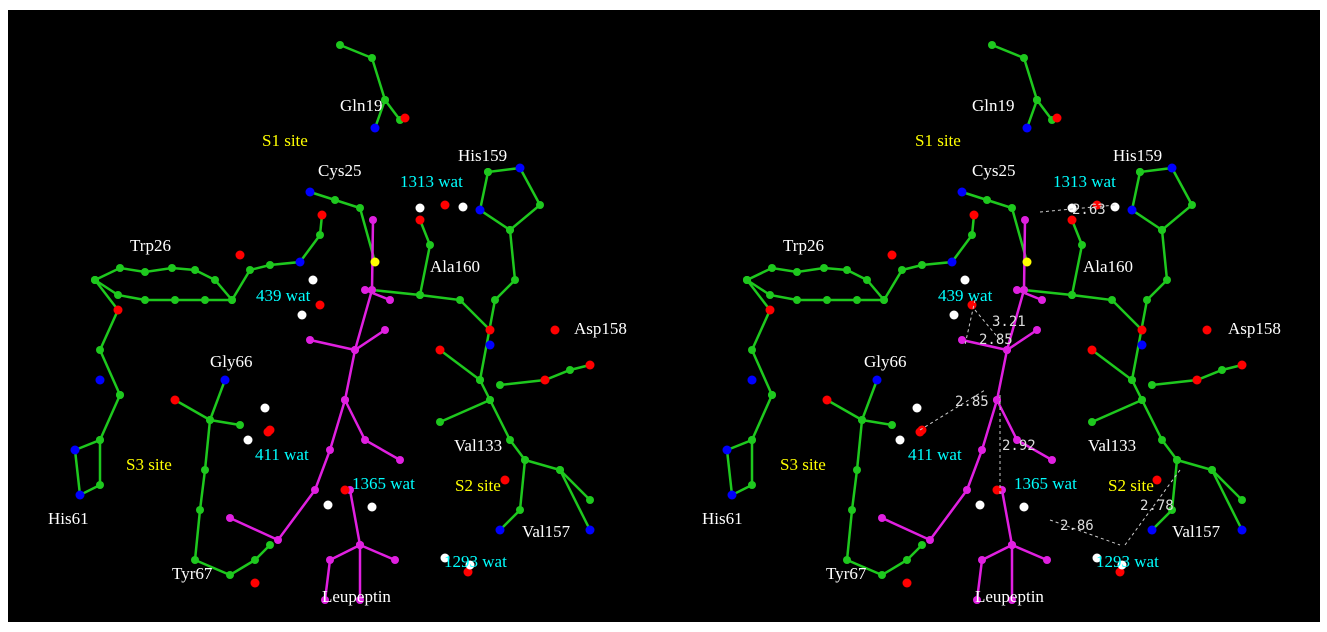 This screenshot has width=1327, height=632. Describe the element at coordinates (282, 454) in the screenshot. I see `residue-label: 411 wat` at that location.